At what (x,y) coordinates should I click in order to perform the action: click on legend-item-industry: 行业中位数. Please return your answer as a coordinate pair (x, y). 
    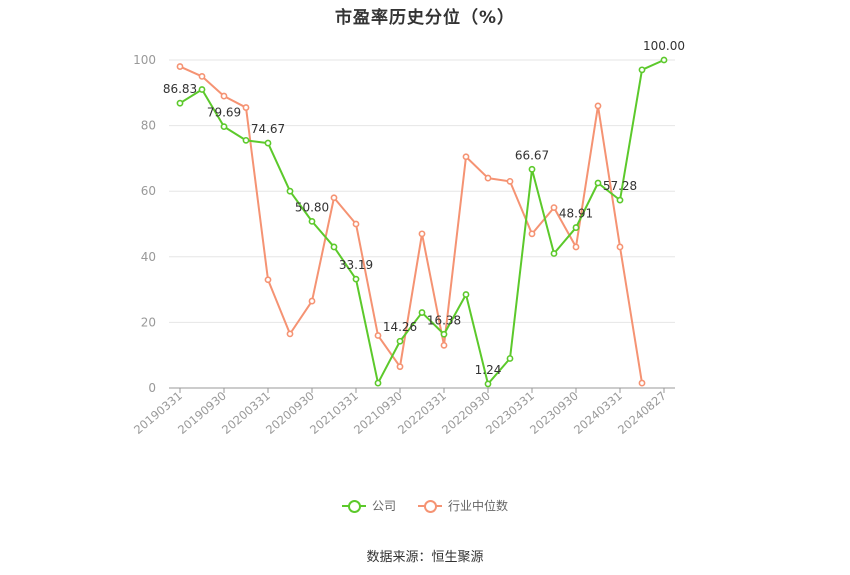
    Looking at the image, I should click on (463, 505).